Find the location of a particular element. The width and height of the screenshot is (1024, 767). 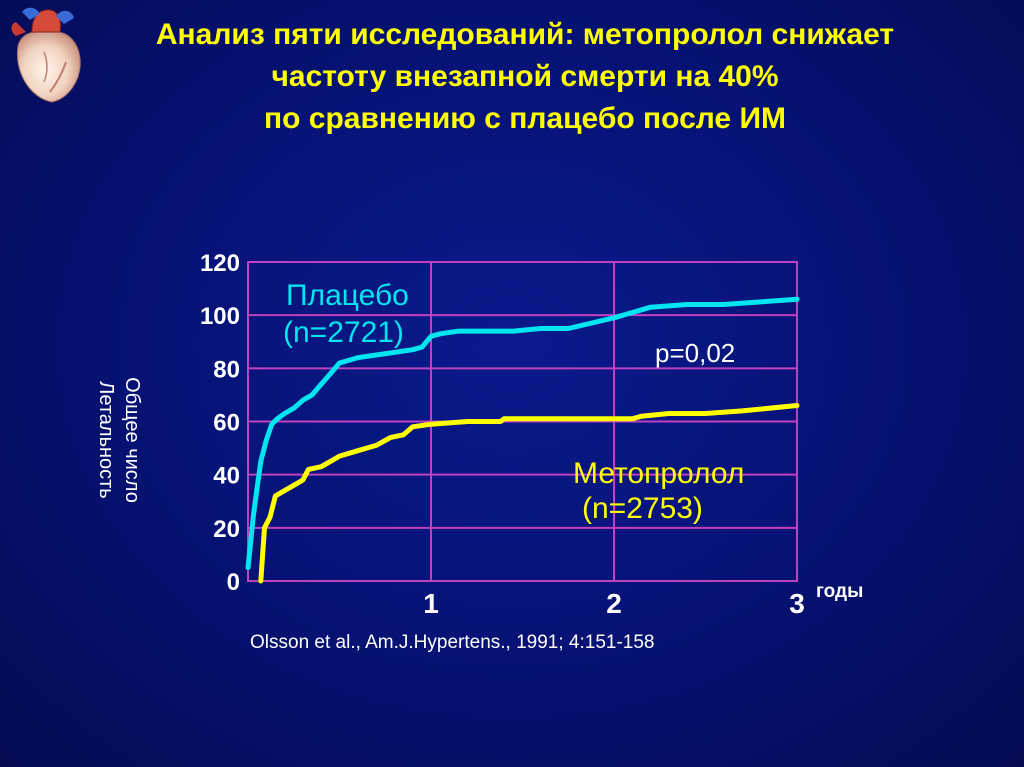

heart-icon is located at coordinates (46, 55).